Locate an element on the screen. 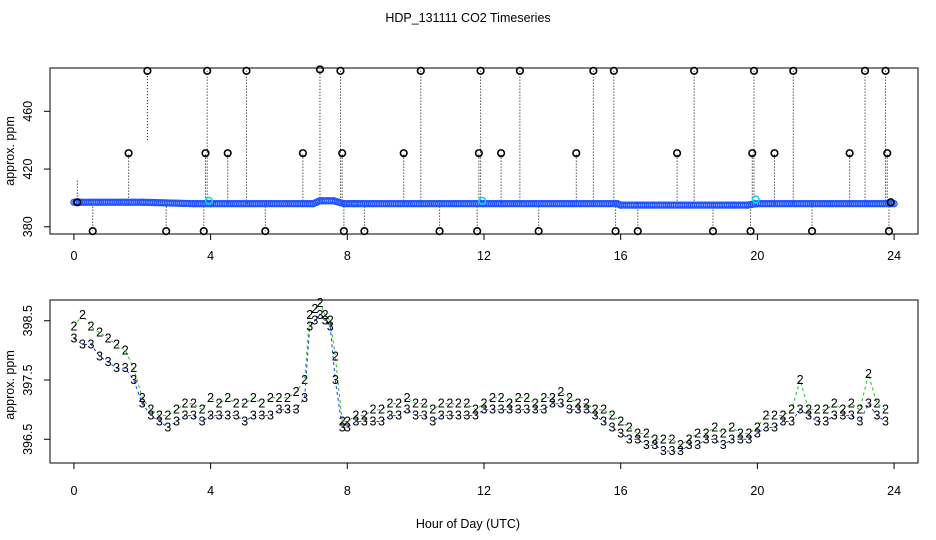 The width and height of the screenshot is (936, 540). top-ytick-label: 380 is located at coordinates (28, 226).